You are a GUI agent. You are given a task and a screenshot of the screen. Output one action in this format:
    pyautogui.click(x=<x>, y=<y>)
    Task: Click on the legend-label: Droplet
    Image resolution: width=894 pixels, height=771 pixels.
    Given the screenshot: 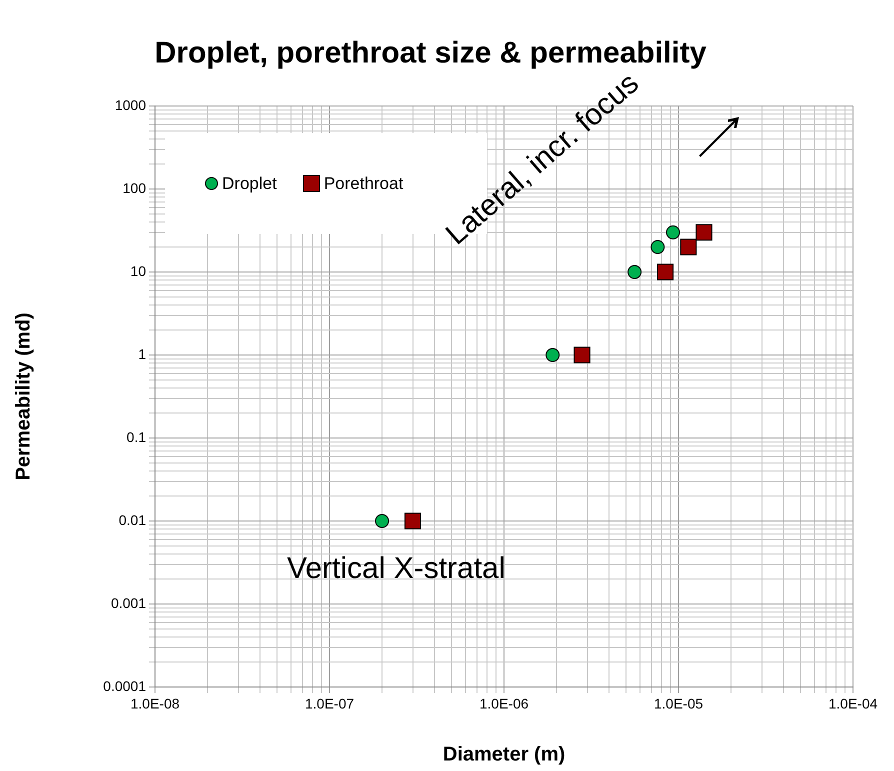 What is the action you would take?
    pyautogui.click(x=249, y=184)
    